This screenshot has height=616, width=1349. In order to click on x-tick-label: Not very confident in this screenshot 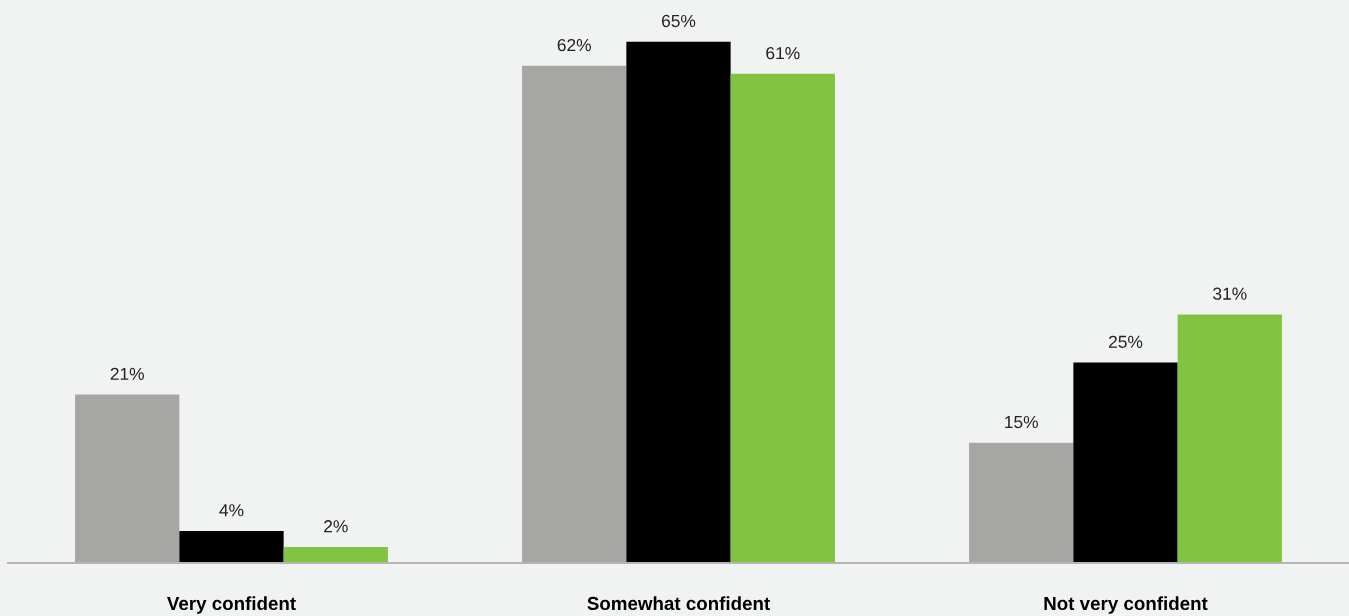, I will do `click(1126, 605)`.